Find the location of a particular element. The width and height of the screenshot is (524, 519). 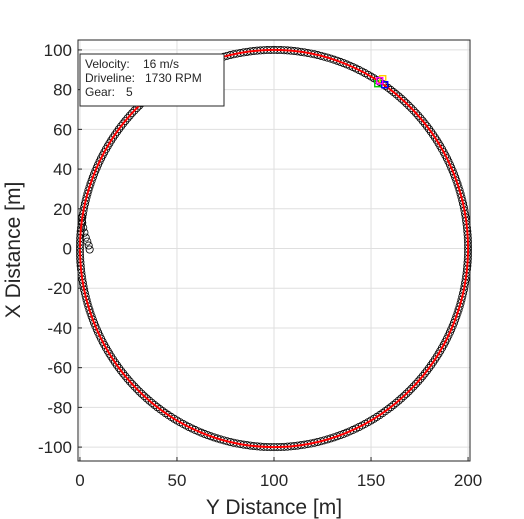

gear-value: 5 is located at coordinates (129, 92).